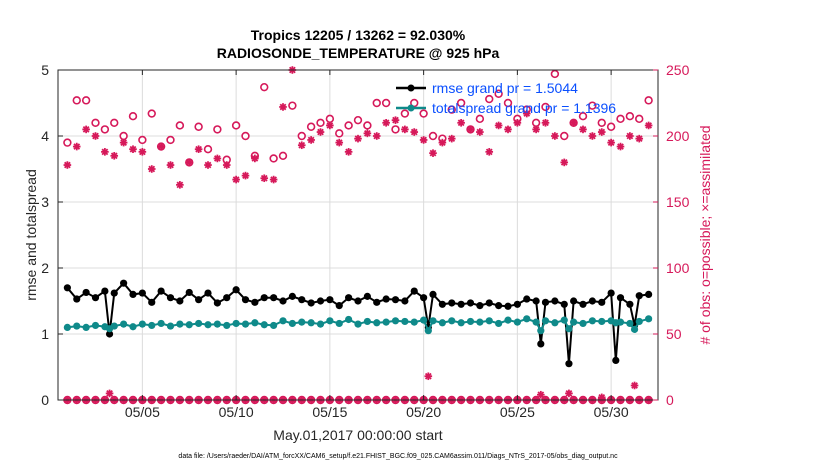 This screenshot has width=830, height=470. What do you see at coordinates (45, 136) in the screenshot?
I see `y-tick-label-left: 4` at bounding box center [45, 136].